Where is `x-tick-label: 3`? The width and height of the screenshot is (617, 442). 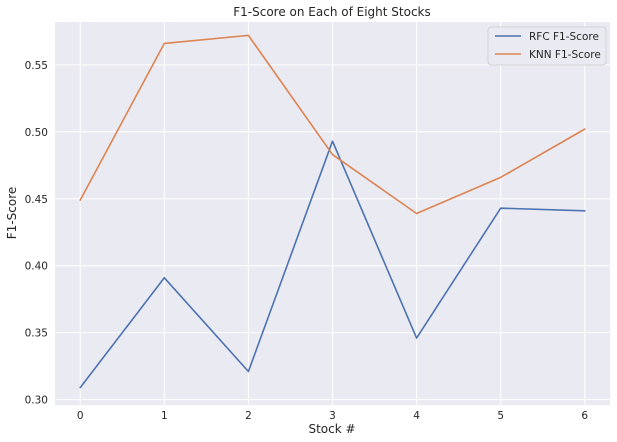
x-tick-label: 3 is located at coordinates (332, 416).